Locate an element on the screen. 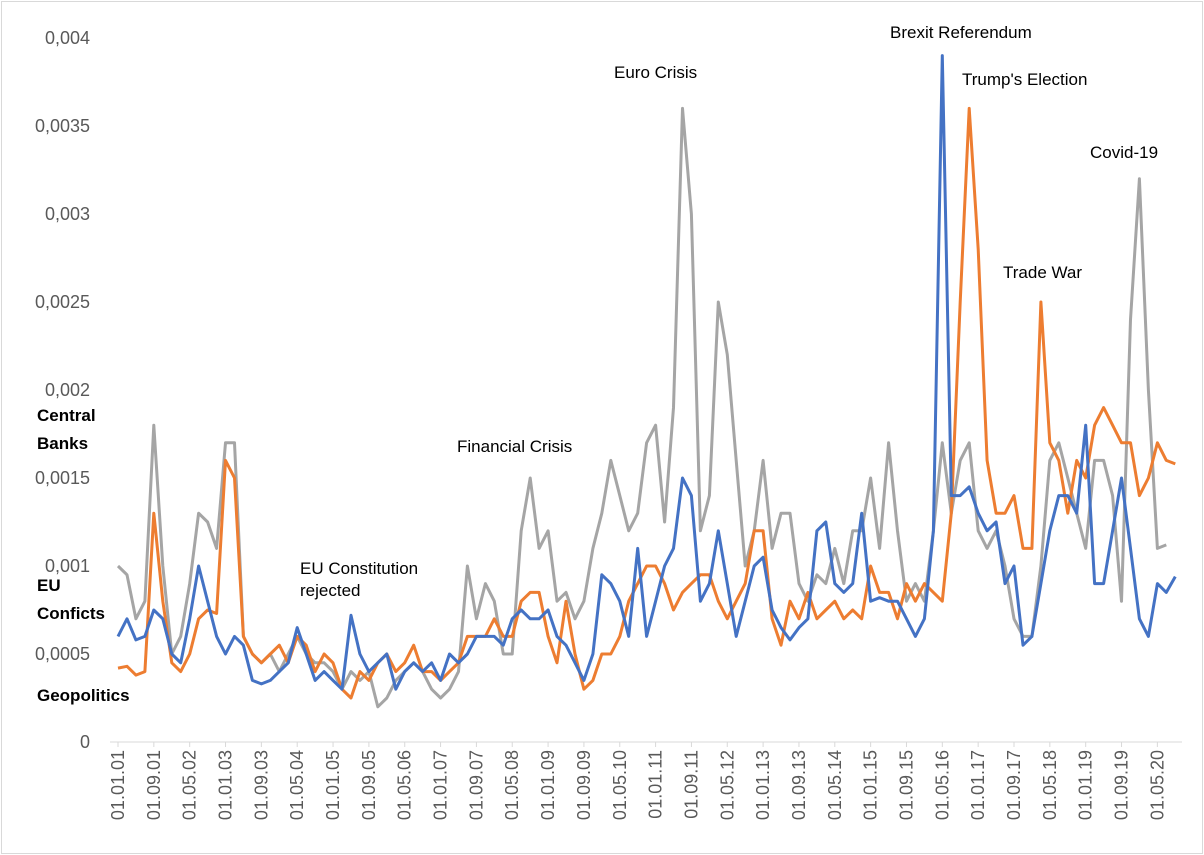  annotation: Euro Crisis is located at coordinates (656, 72).